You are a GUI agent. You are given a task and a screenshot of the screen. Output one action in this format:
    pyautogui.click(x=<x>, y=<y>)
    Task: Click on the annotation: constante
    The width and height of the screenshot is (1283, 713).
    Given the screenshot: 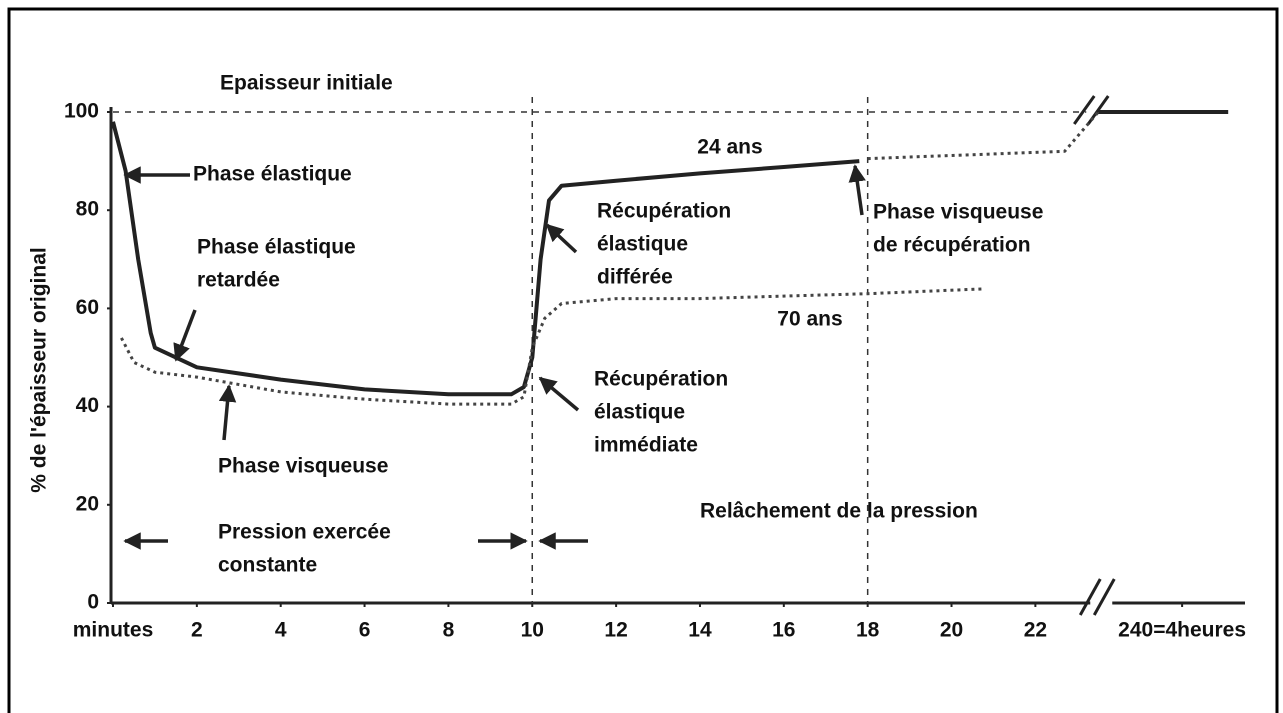 What is the action you would take?
    pyautogui.click(x=267, y=565)
    